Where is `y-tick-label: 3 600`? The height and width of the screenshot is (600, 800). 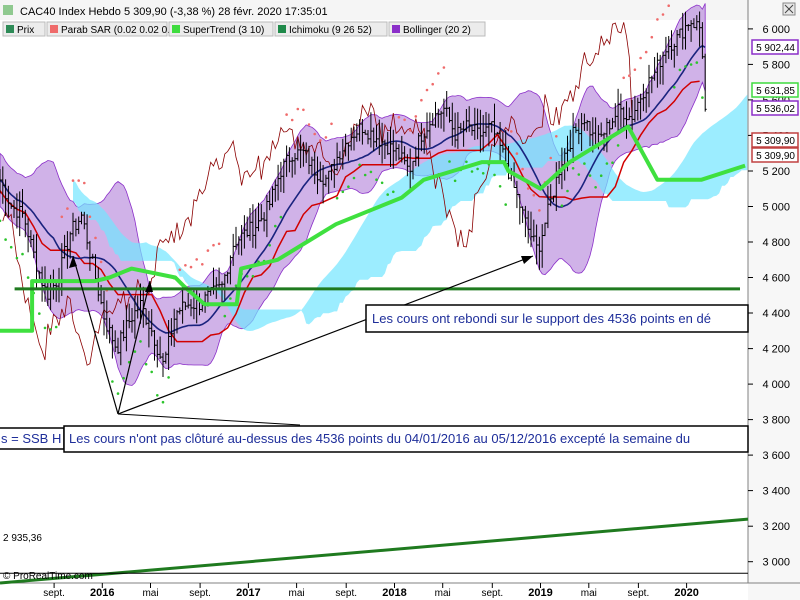
y-tick-label: 3 600 is located at coordinates (776, 456).